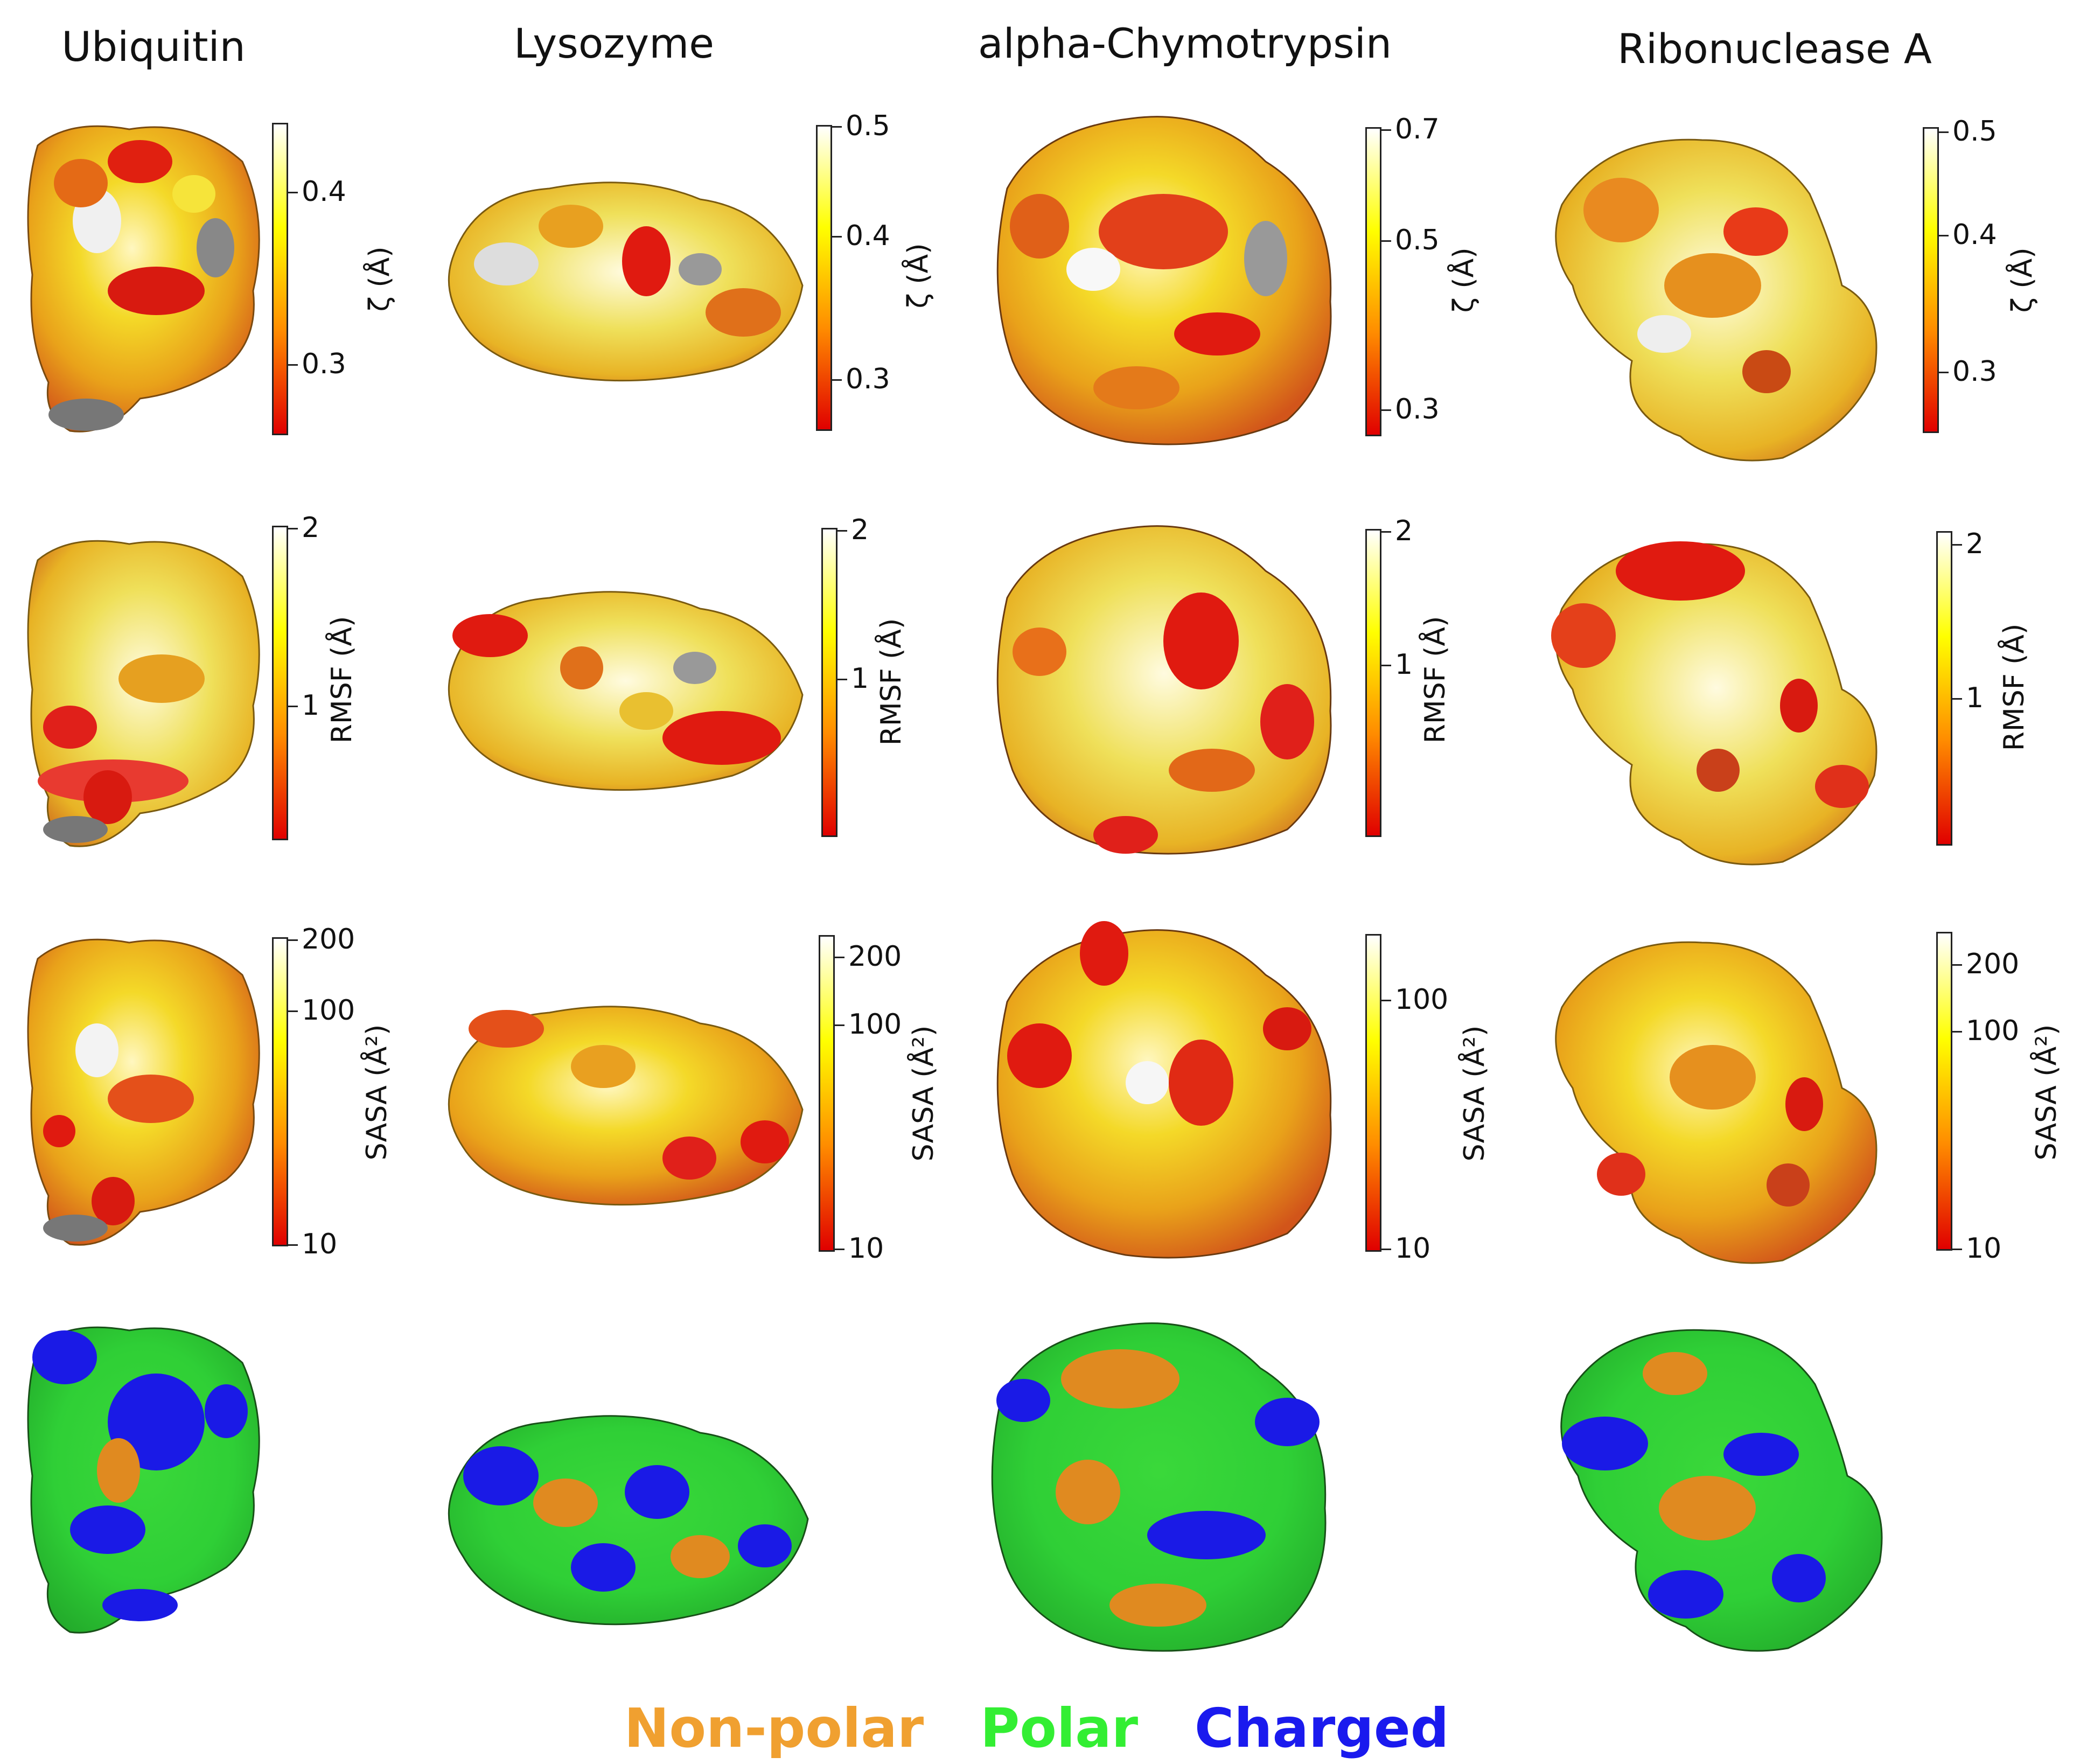 Image resolution: width=2073 pixels, height=1764 pixels. What do you see at coordinates (1159, 1487) in the screenshot?
I see `protein-surface-chymotrypsin-residue-type` at bounding box center [1159, 1487].